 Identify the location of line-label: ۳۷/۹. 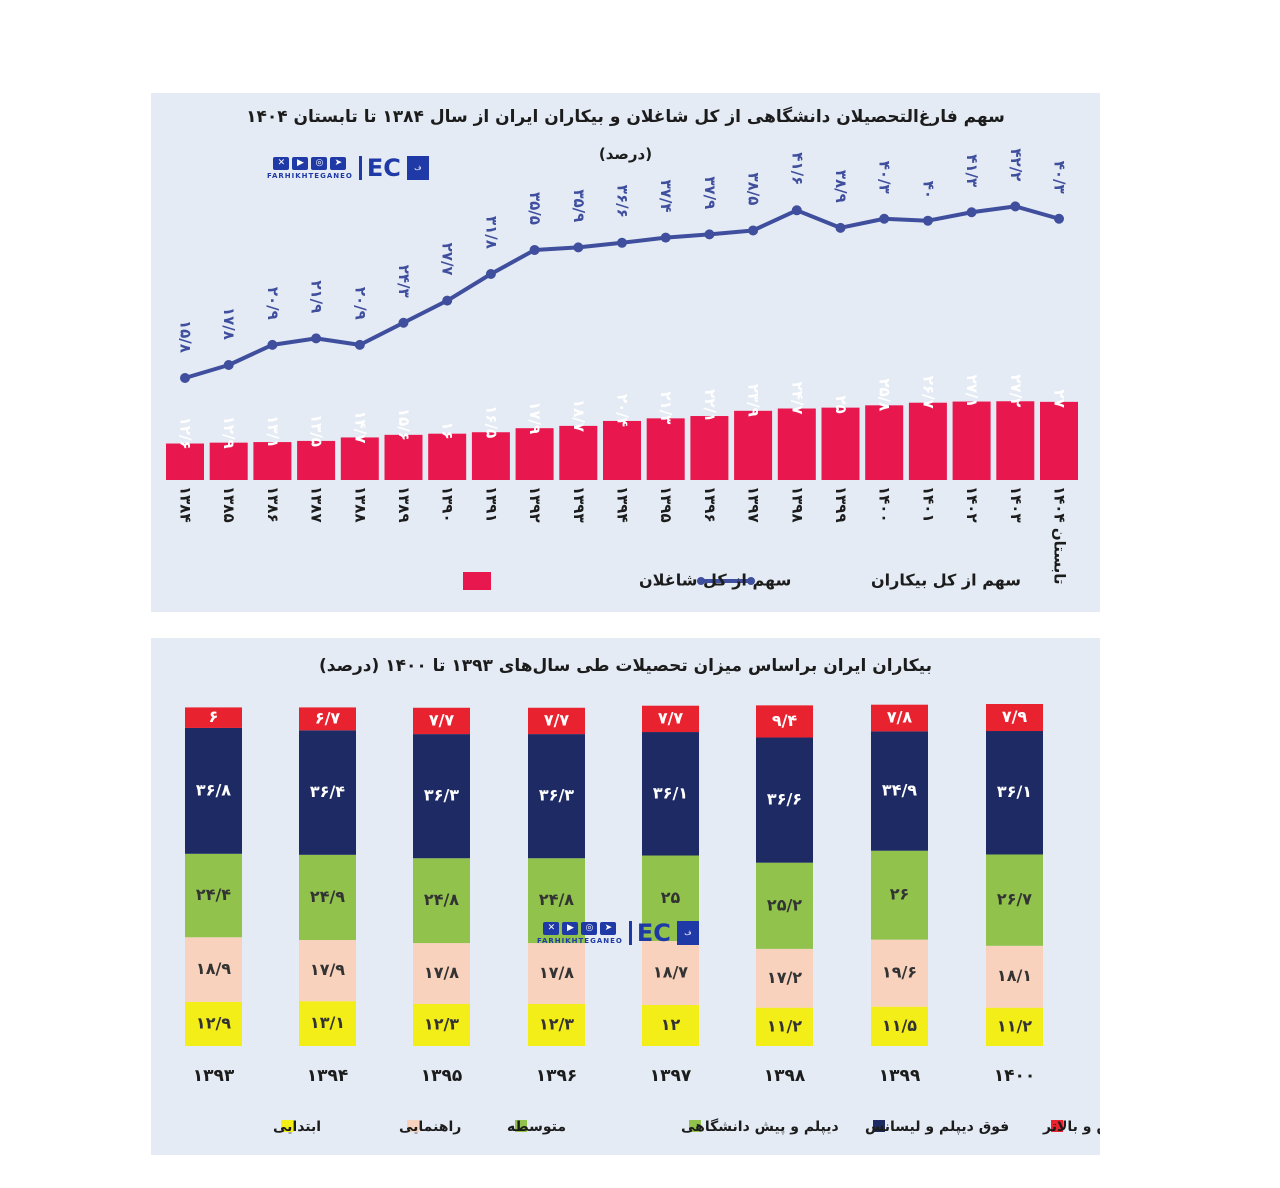
(710, 192).